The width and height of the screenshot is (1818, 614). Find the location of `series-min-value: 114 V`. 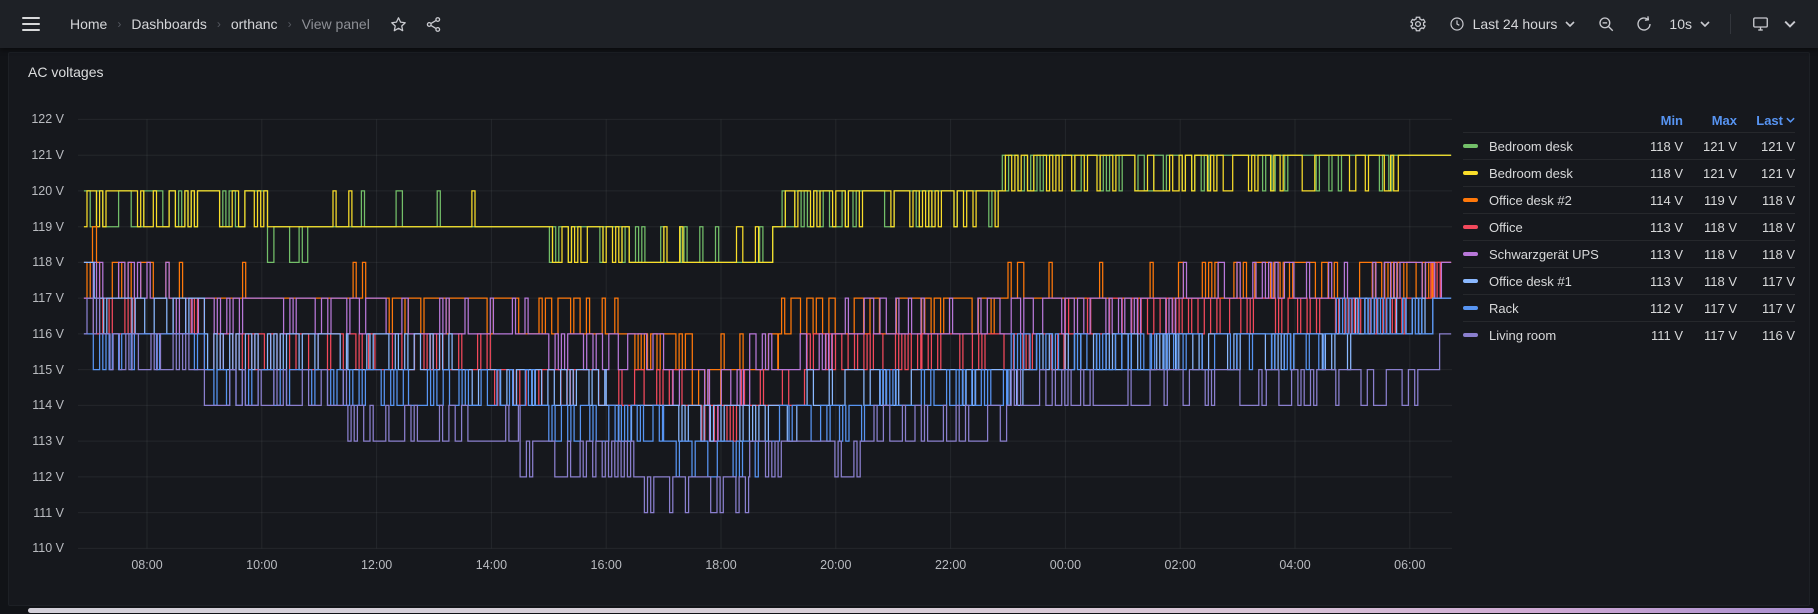

series-min-value: 114 V is located at coordinates (1666, 200).